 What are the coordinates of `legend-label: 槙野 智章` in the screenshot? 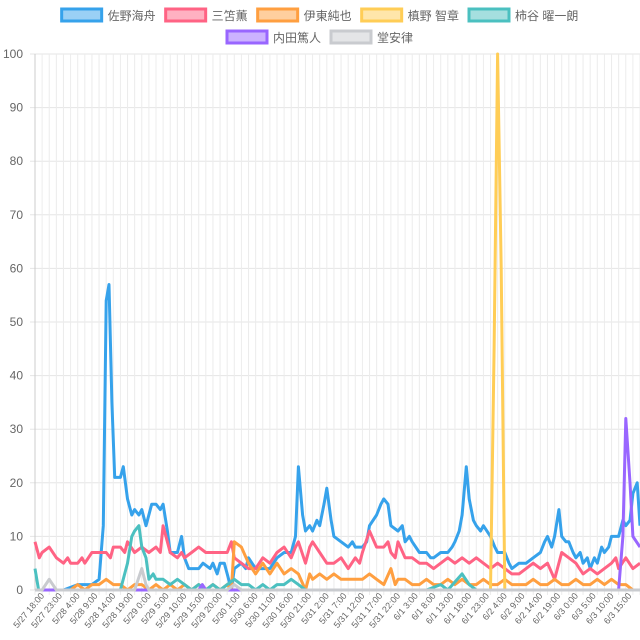 It's located at (433, 15).